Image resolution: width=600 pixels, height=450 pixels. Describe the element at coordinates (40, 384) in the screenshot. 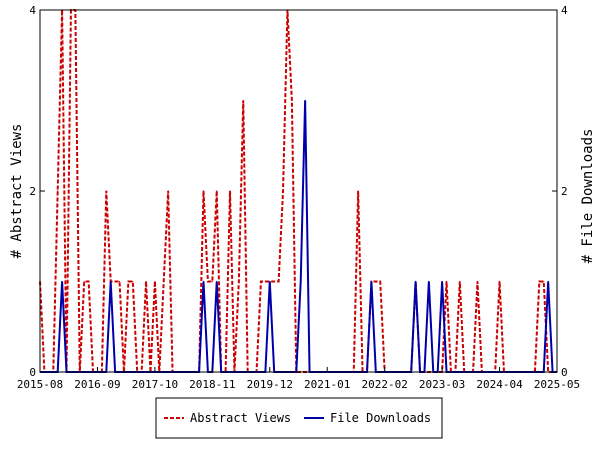

I see `x-tick-label-2015-08: 2015-08` at that location.